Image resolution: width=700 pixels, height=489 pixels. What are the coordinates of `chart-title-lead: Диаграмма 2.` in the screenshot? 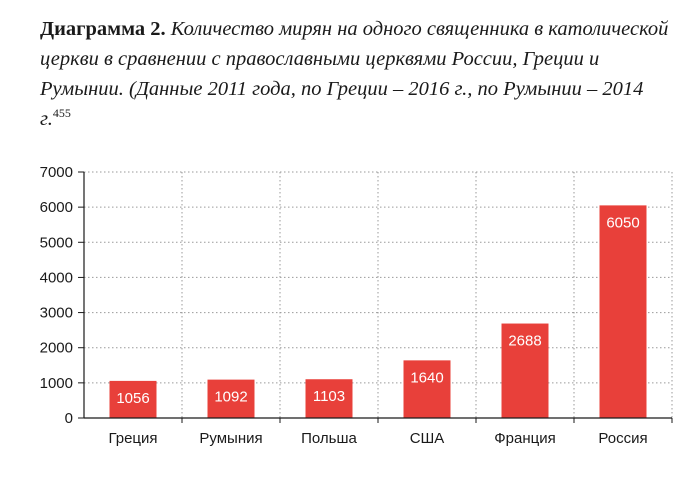 It's located at (103, 29).